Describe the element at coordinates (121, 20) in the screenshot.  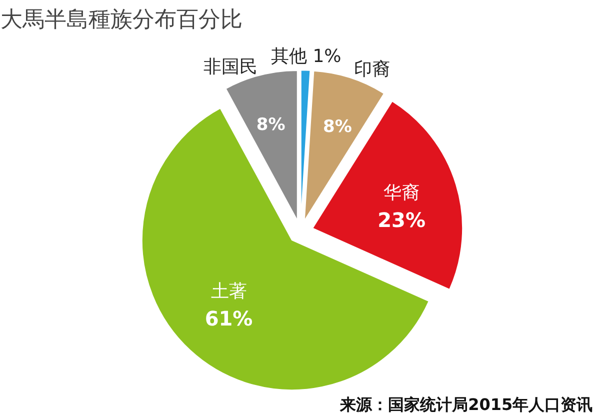
I see `chart-title: 大馬半島種族分布百分比` at that location.